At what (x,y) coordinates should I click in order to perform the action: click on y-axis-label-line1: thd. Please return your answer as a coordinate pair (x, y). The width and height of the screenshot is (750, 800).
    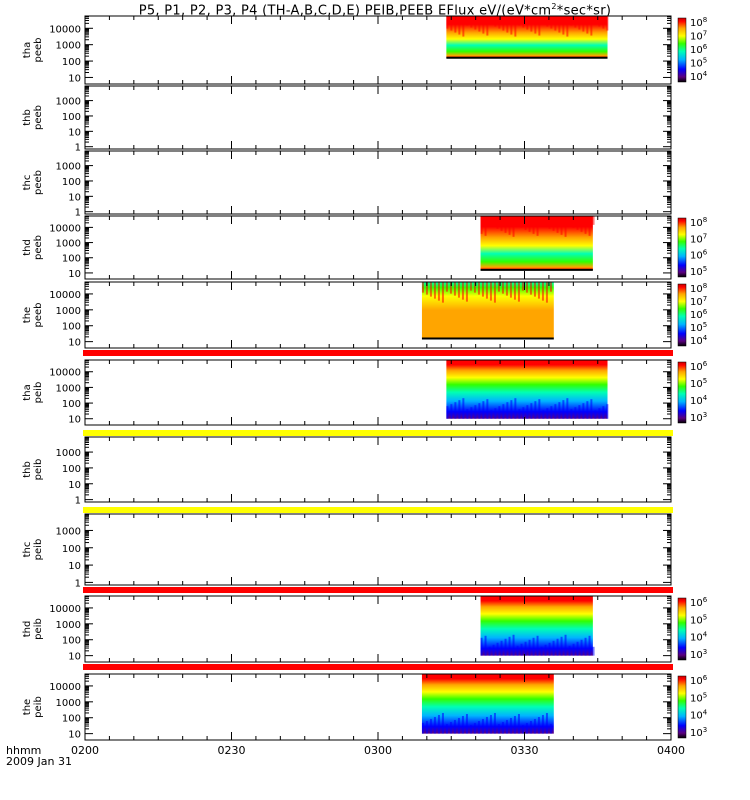
    Looking at the image, I should click on (27, 629).